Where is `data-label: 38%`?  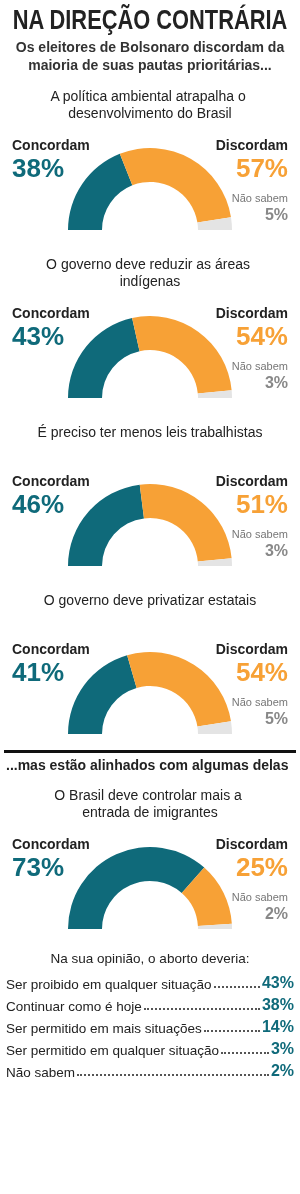 data-label: 38% is located at coordinates (38, 168).